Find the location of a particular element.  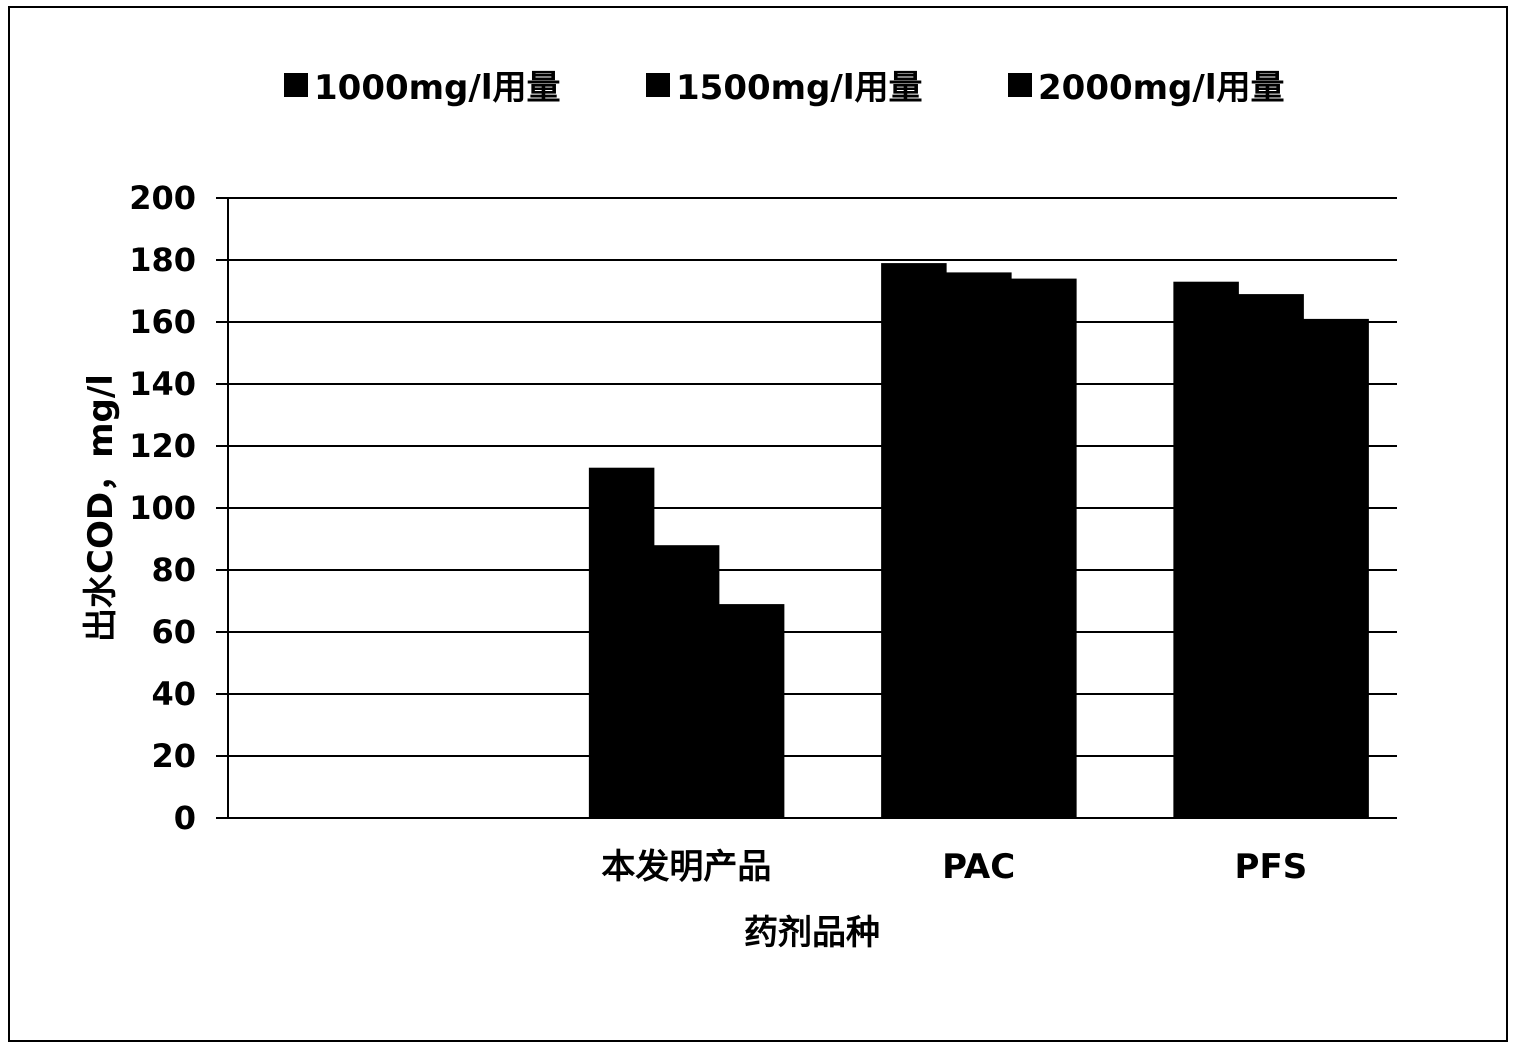

x-tick-label: PFS is located at coordinates (1271, 867).